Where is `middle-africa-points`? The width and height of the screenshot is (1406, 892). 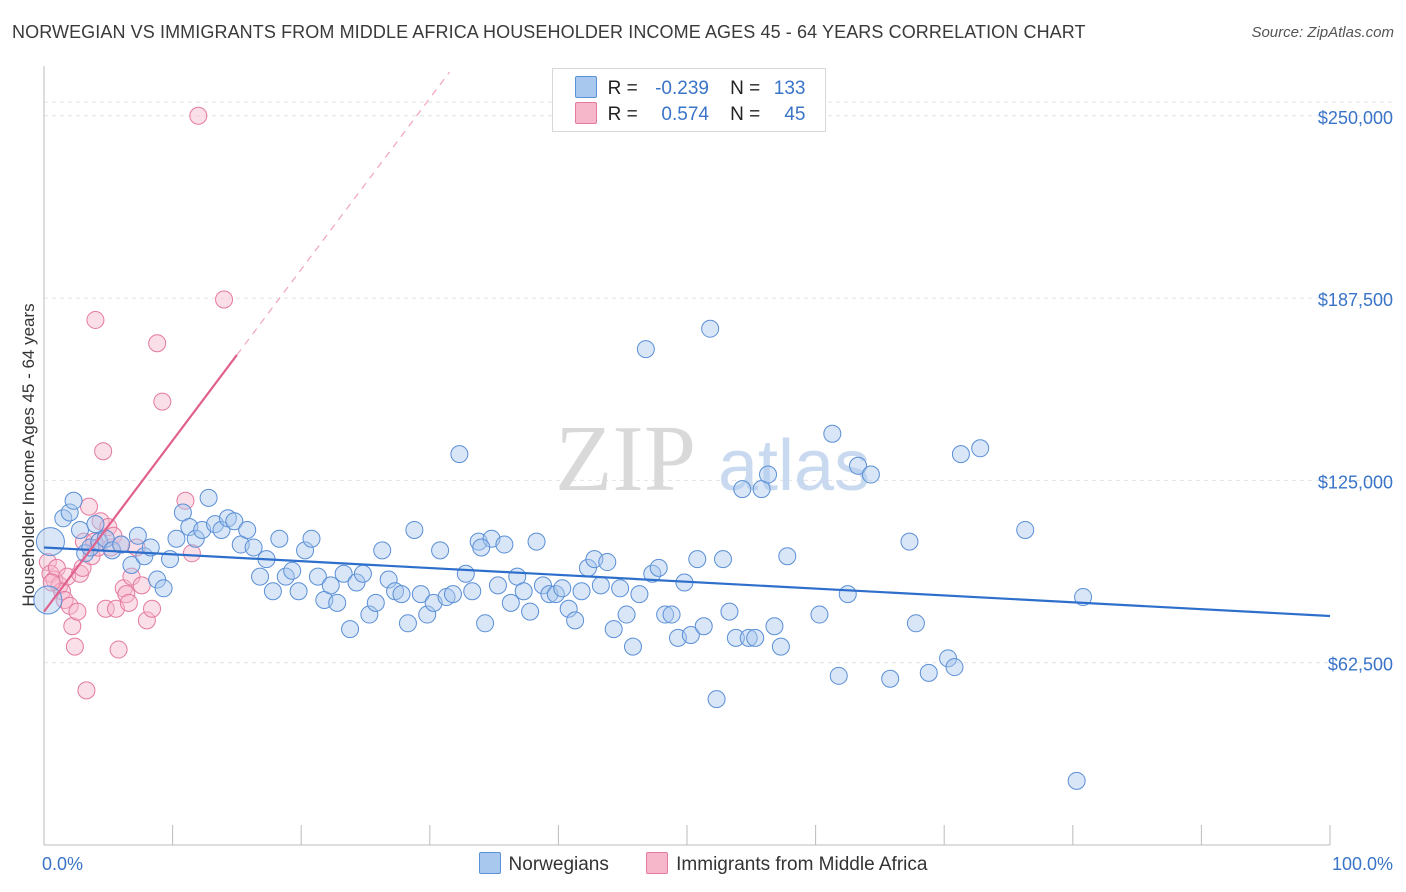 middle-africa-points is located at coordinates (136, 403).